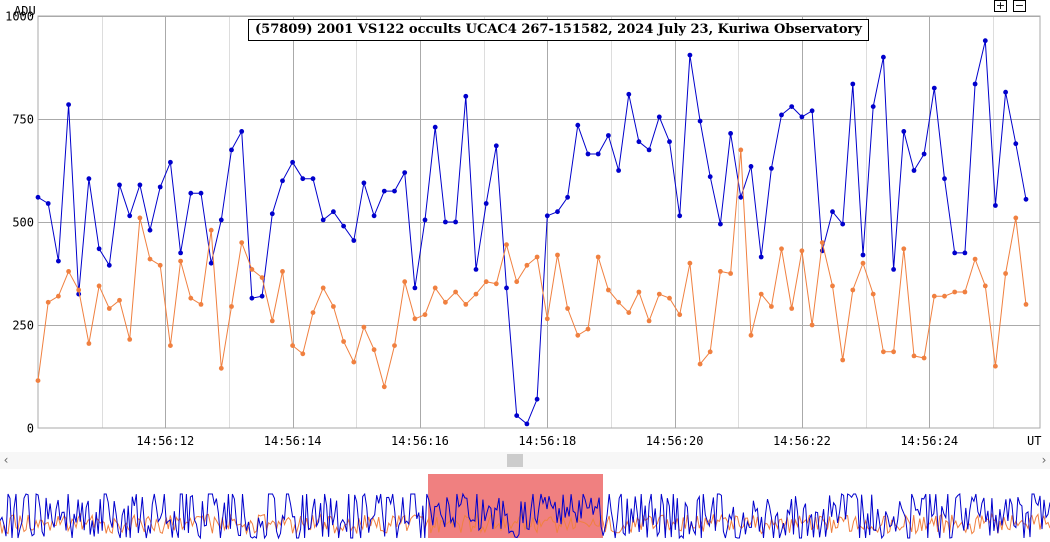  I want to click on x-tick-label: 14:56:22, so click(802, 441).